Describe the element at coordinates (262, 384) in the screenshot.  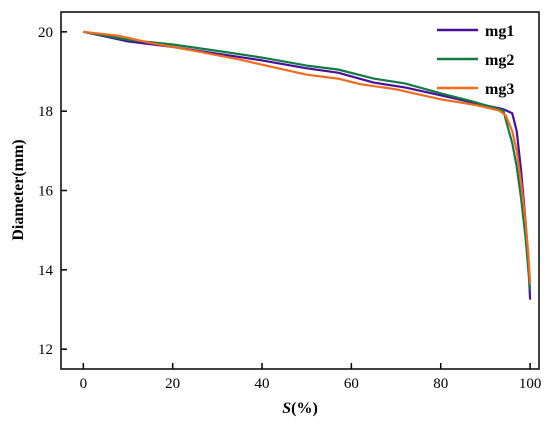
I see `x-tick-label-2: 40` at that location.